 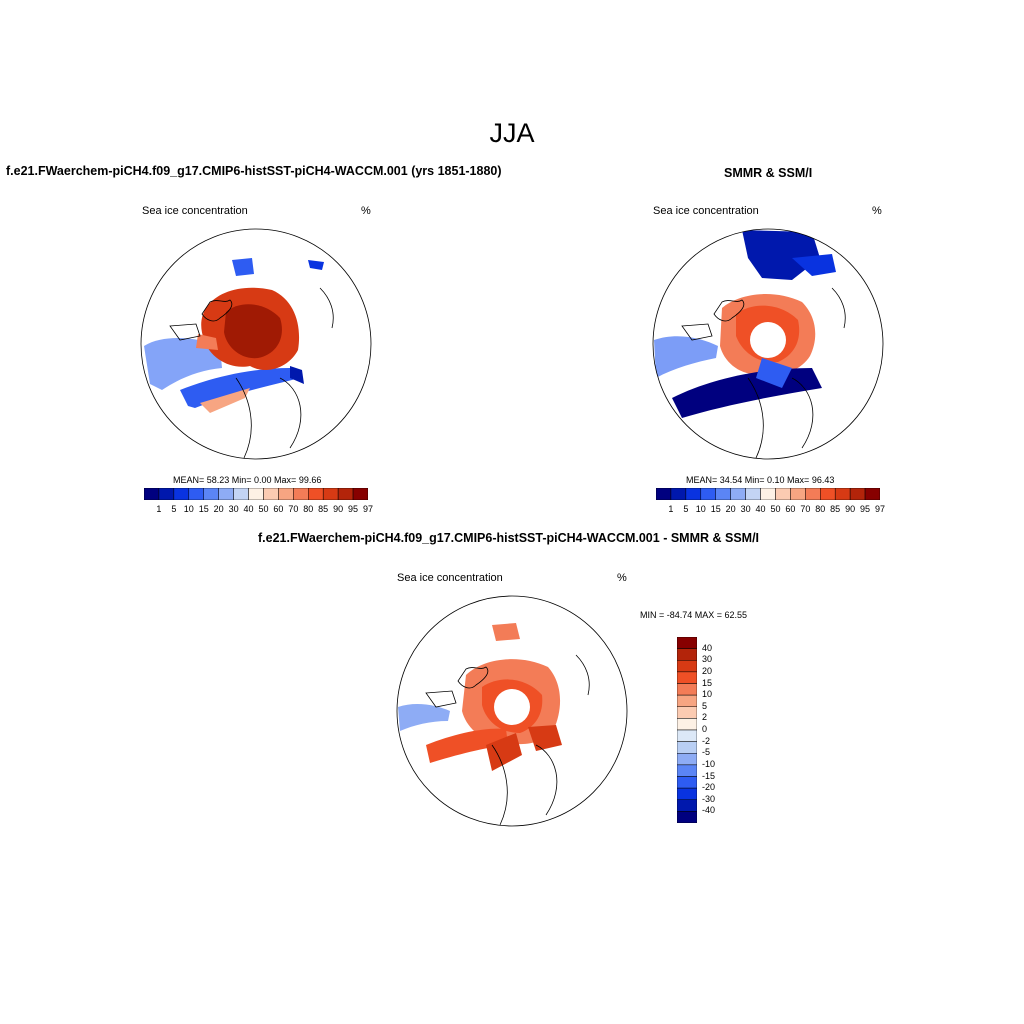 I want to click on panel-2-colorbar-labels: 1 5 10 15 20 30 40 50 60 70 80 85 90 95 97, so click(x=770, y=510).